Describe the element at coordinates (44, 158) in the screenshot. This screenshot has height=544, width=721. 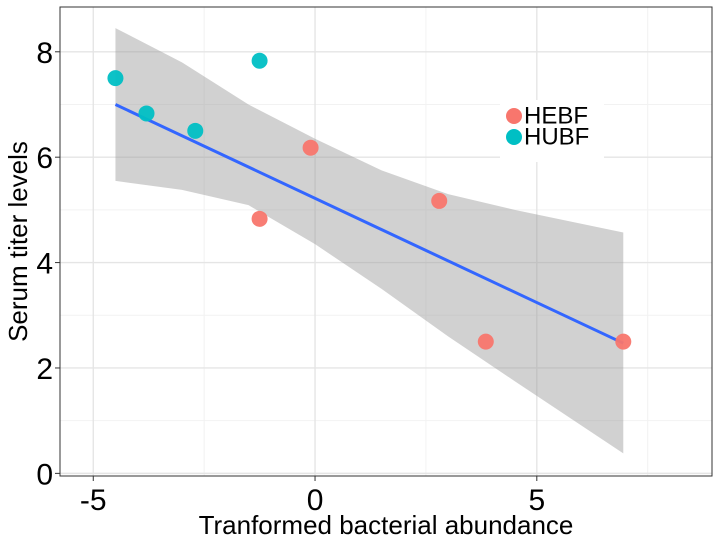
I see `y-tick-label: 6` at that location.